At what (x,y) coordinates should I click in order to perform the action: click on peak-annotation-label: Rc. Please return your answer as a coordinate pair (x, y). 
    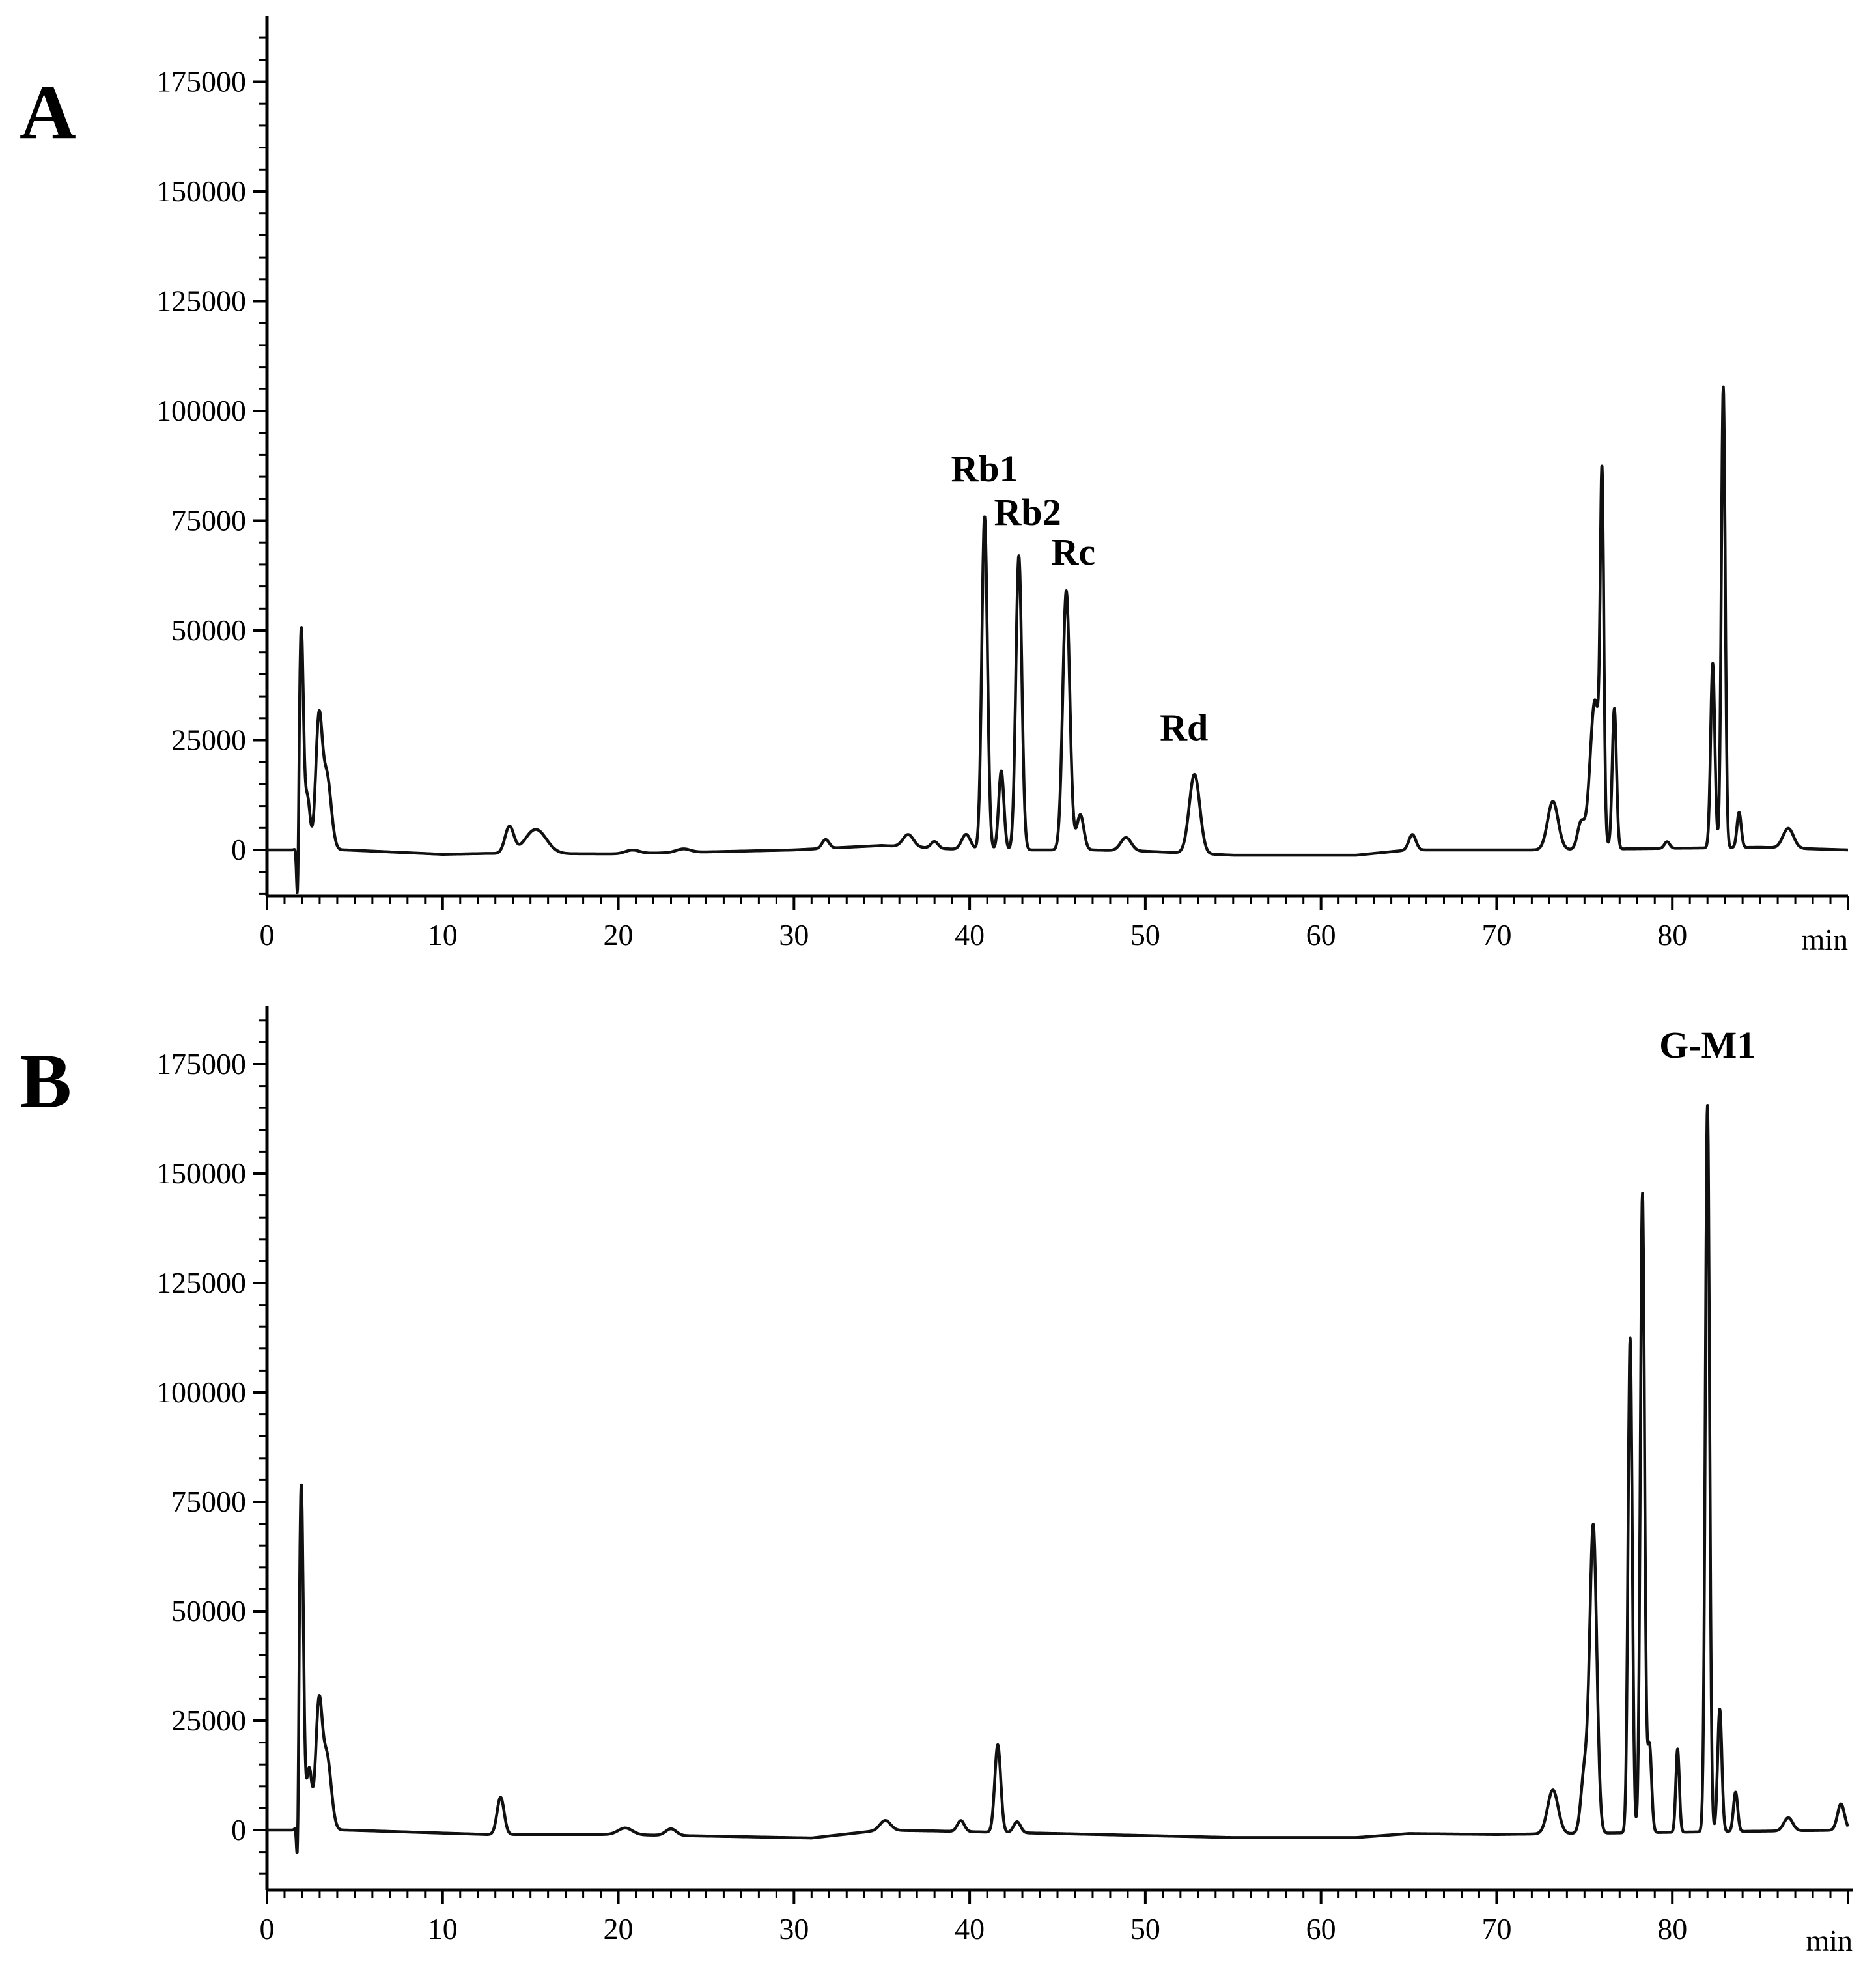
    Looking at the image, I should click on (1073, 552).